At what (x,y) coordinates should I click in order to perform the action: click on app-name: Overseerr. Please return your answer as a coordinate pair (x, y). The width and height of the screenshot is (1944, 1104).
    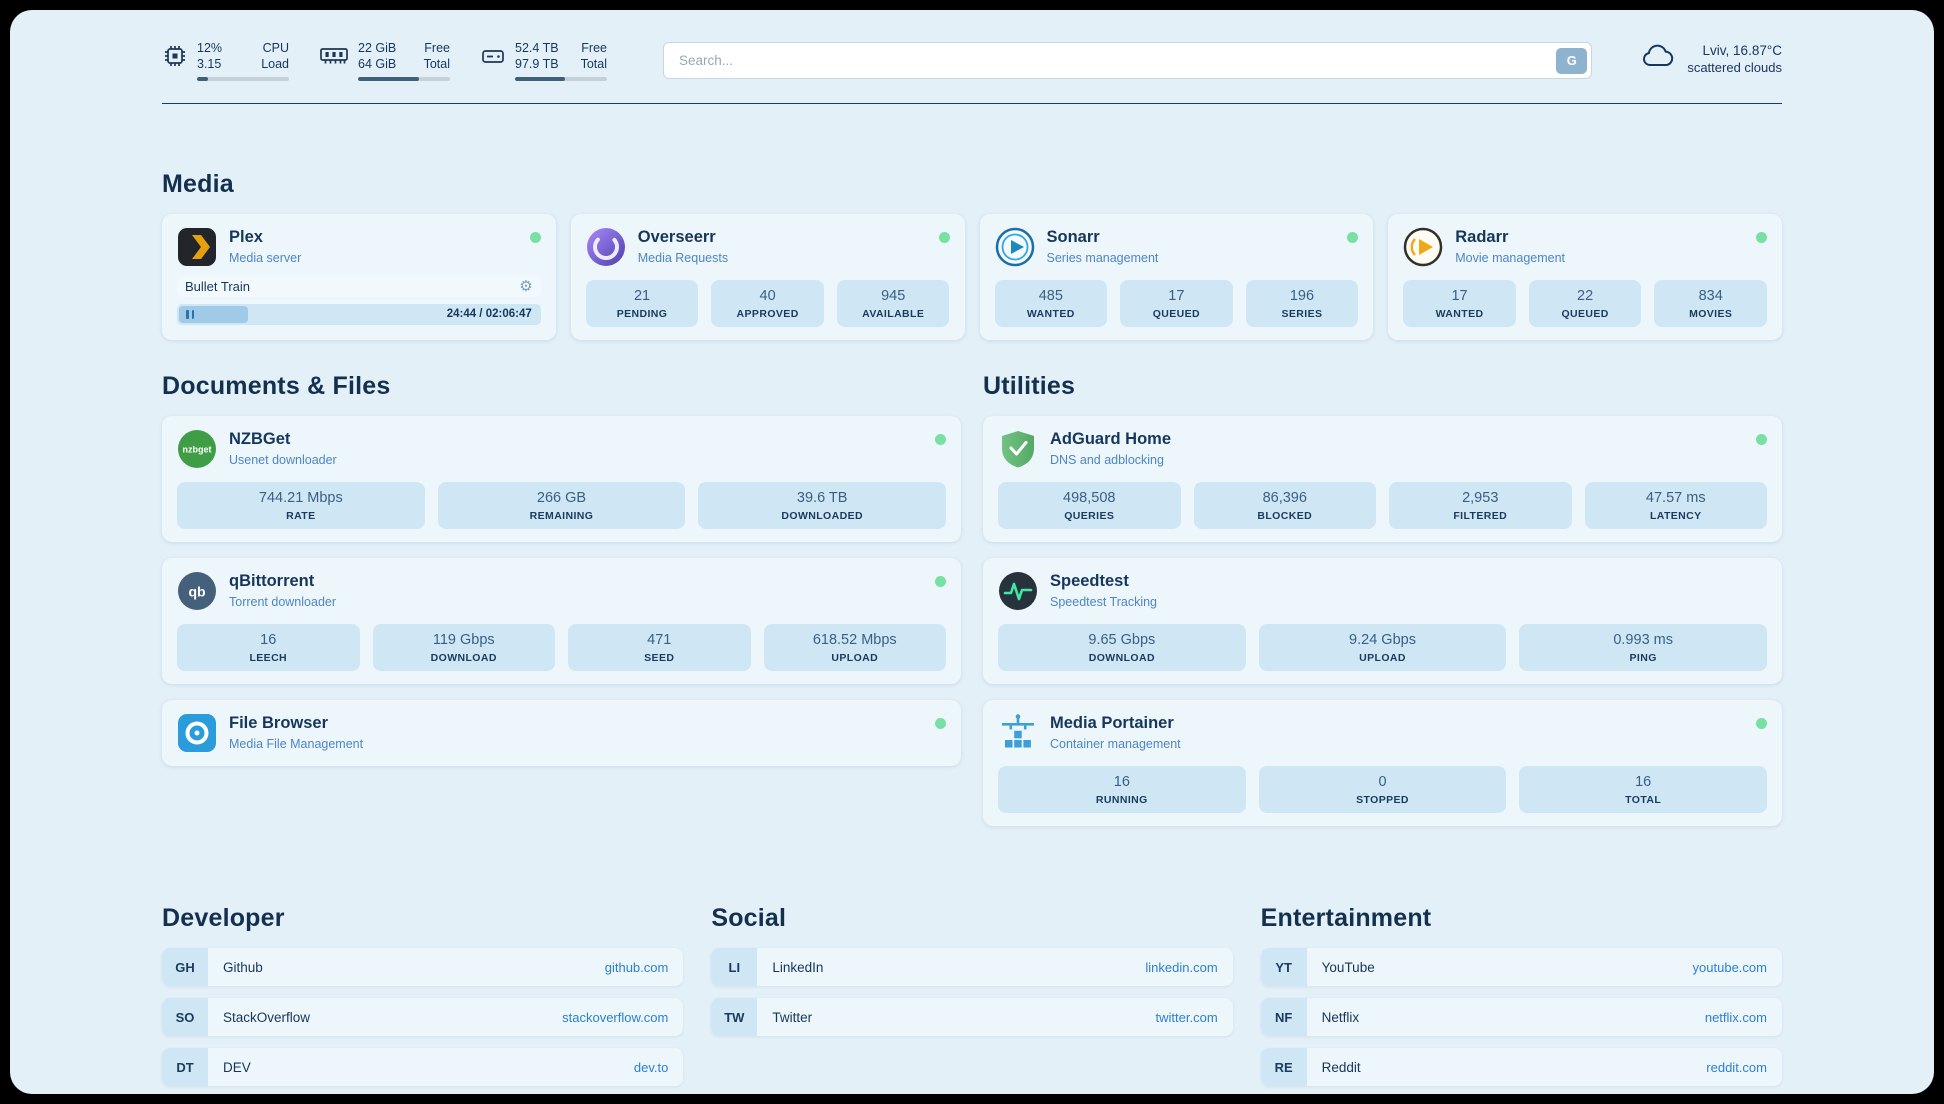
    Looking at the image, I should click on (676, 237).